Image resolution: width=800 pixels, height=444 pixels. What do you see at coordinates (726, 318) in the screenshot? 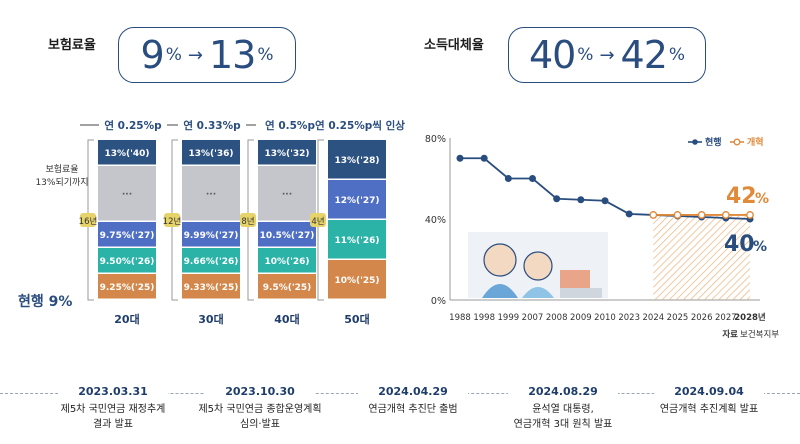
I see `x-tick-label: 2027` at bounding box center [726, 318].